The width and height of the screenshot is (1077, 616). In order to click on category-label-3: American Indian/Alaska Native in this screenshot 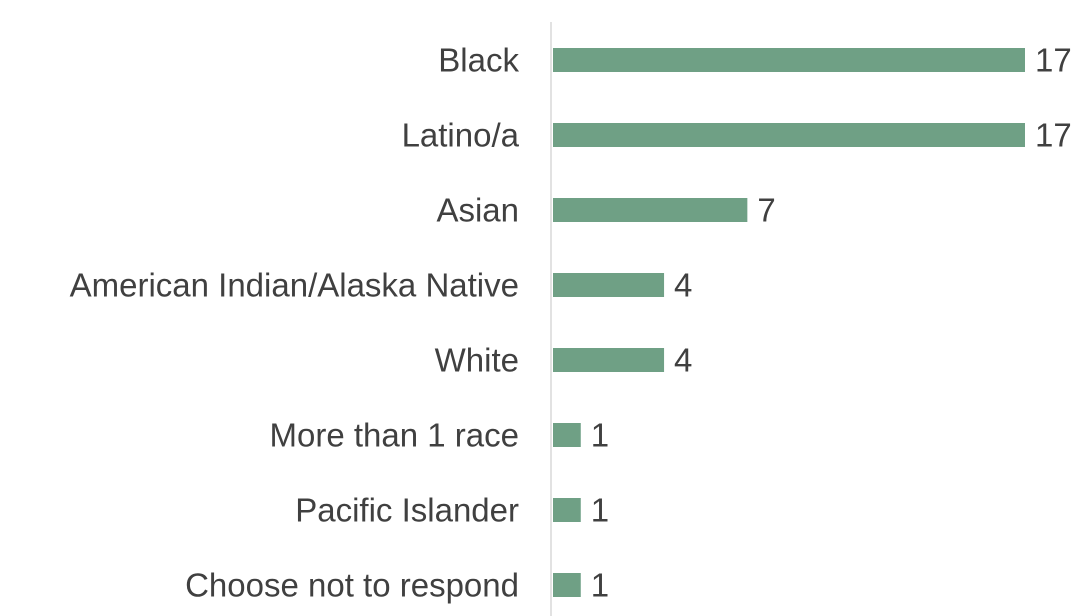, I will do `click(294, 285)`.